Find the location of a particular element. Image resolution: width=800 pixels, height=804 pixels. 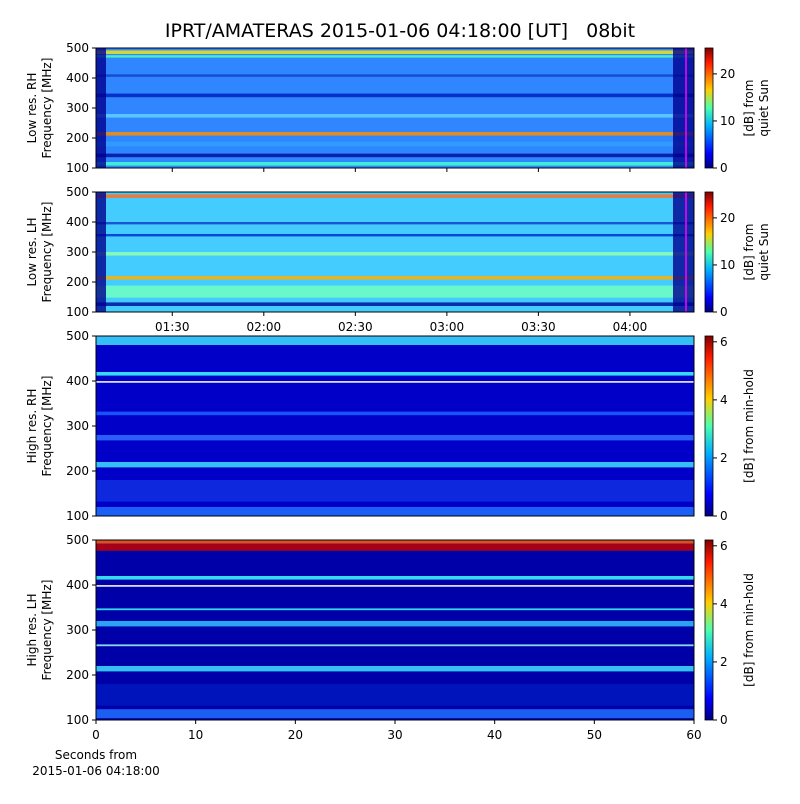

x-tick-label: 02:00 is located at coordinates (264, 327).